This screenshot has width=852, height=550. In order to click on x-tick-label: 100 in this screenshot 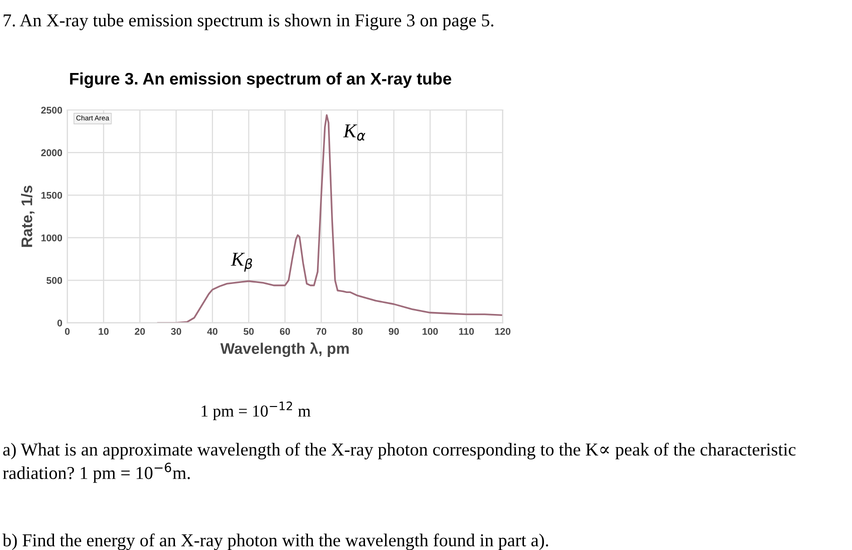, I will do `click(430, 331)`.